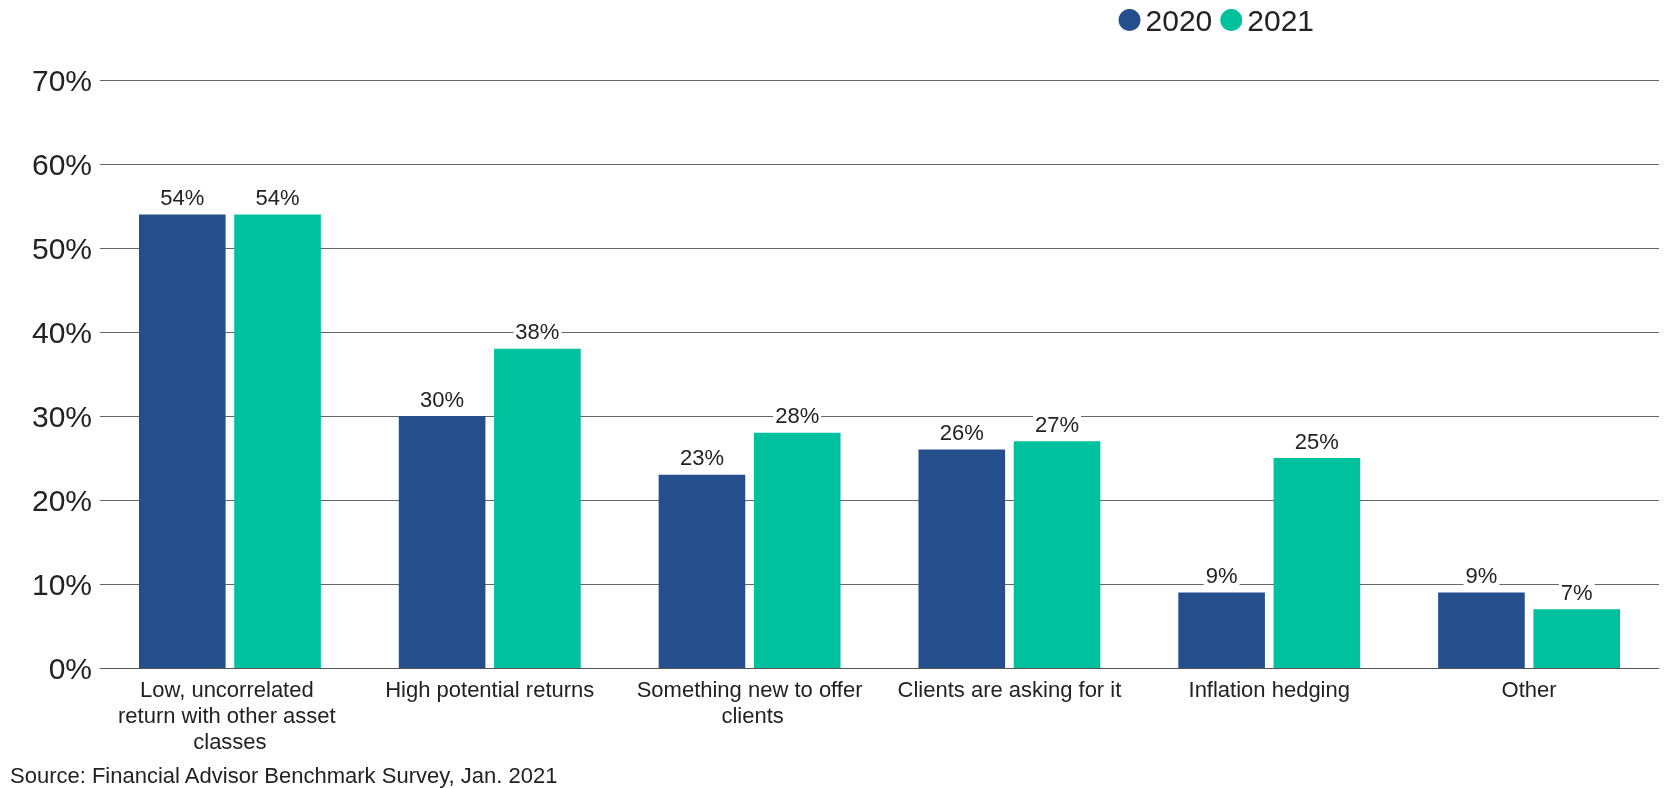 The height and width of the screenshot is (788, 1679). What do you see at coordinates (230, 715) in the screenshot?
I see `x-tick-label: Low, uncorrelated return with other asset classes` at bounding box center [230, 715].